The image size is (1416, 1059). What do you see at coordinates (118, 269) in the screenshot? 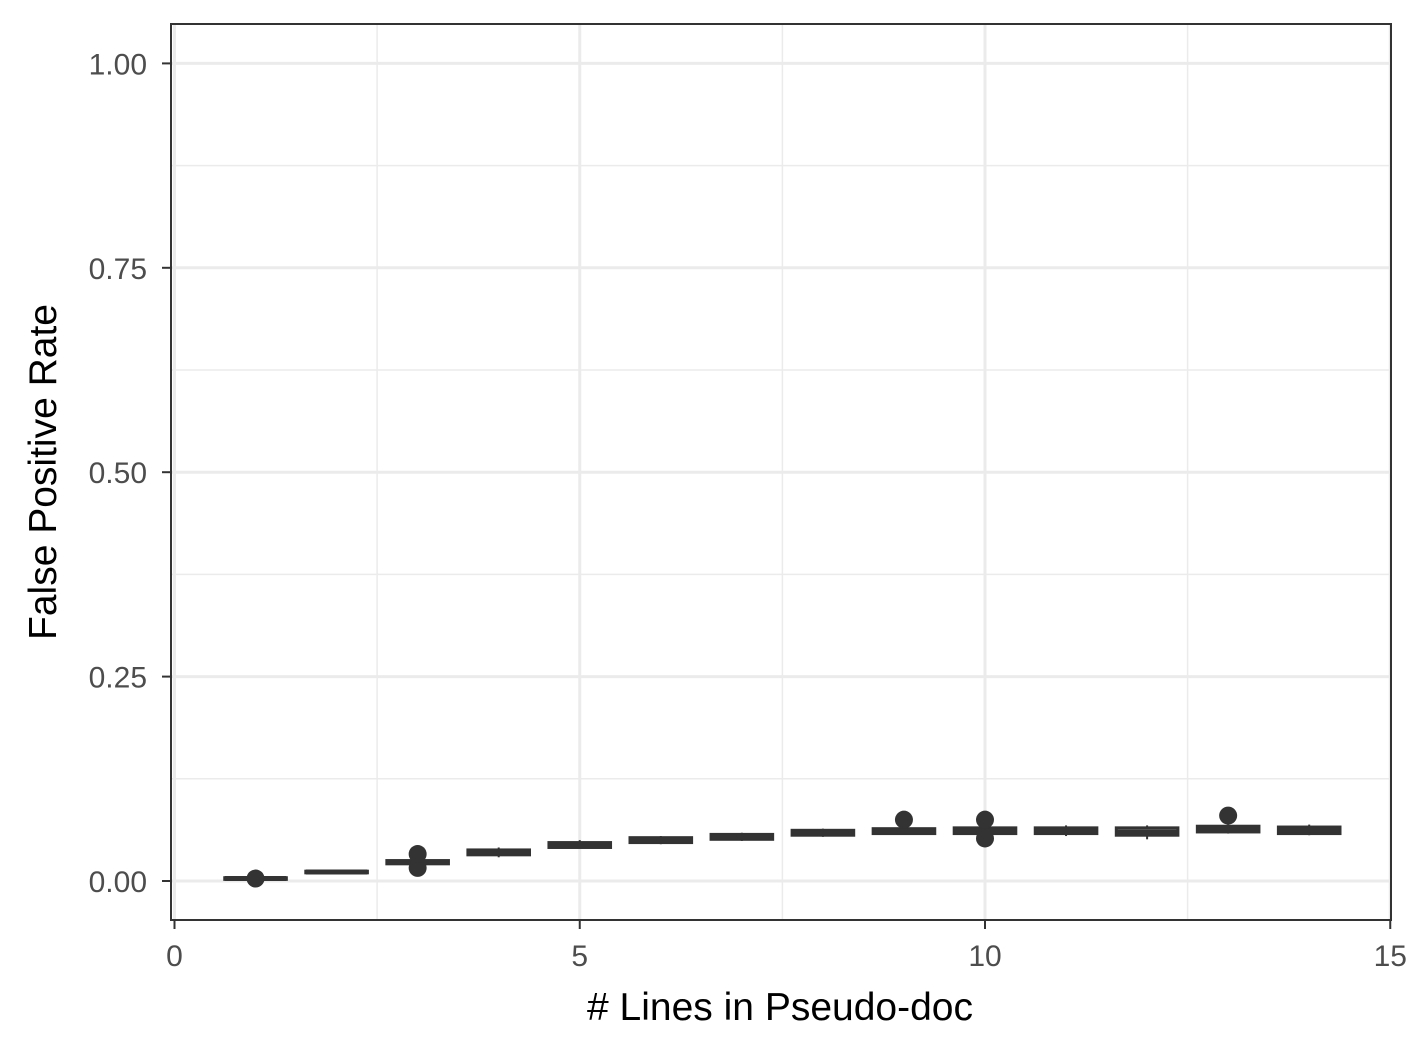
I see `y-tick-label: 0.75` at bounding box center [118, 269].